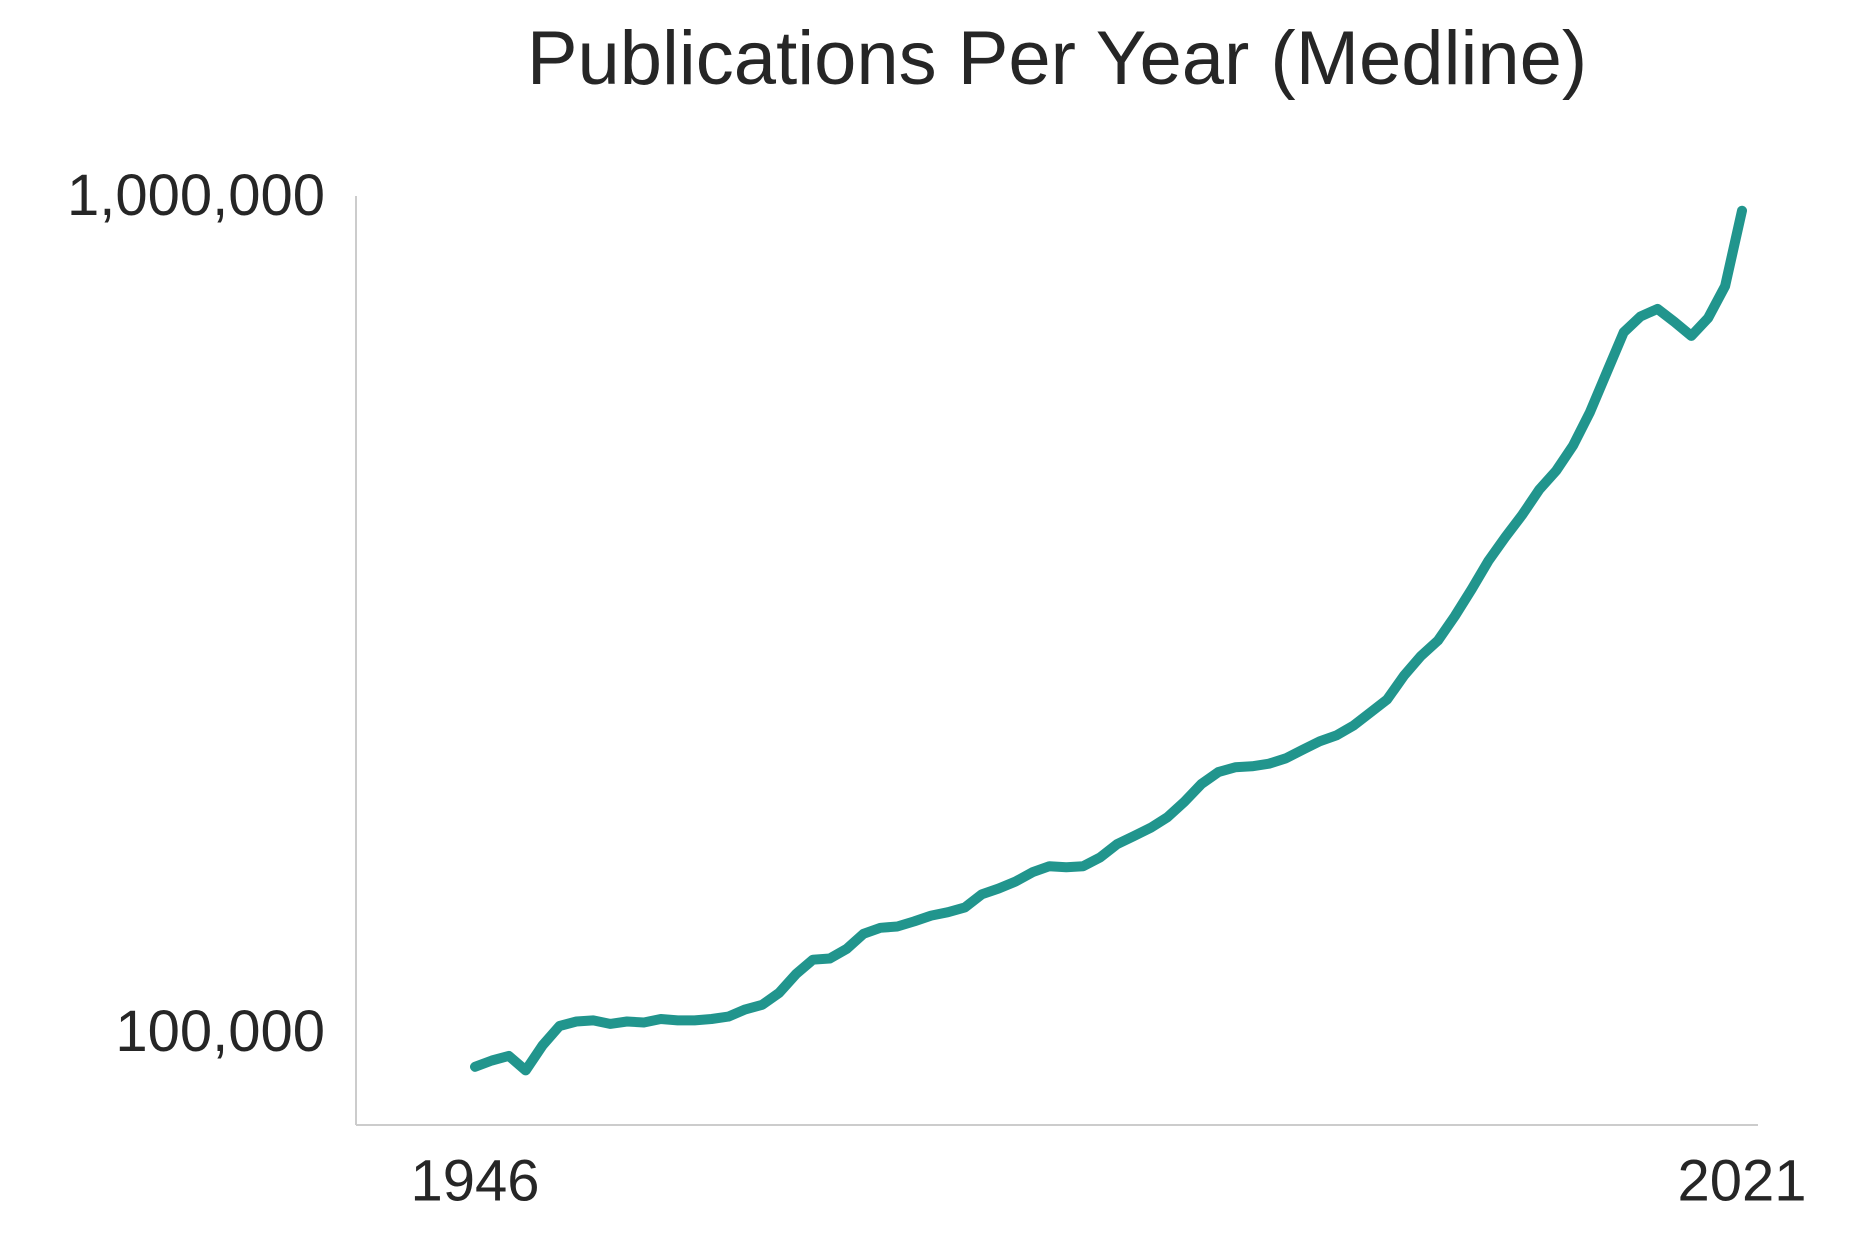 The height and width of the screenshot is (1240, 1853). I want to click on y-tick-label: 100,000, so click(220, 1031).